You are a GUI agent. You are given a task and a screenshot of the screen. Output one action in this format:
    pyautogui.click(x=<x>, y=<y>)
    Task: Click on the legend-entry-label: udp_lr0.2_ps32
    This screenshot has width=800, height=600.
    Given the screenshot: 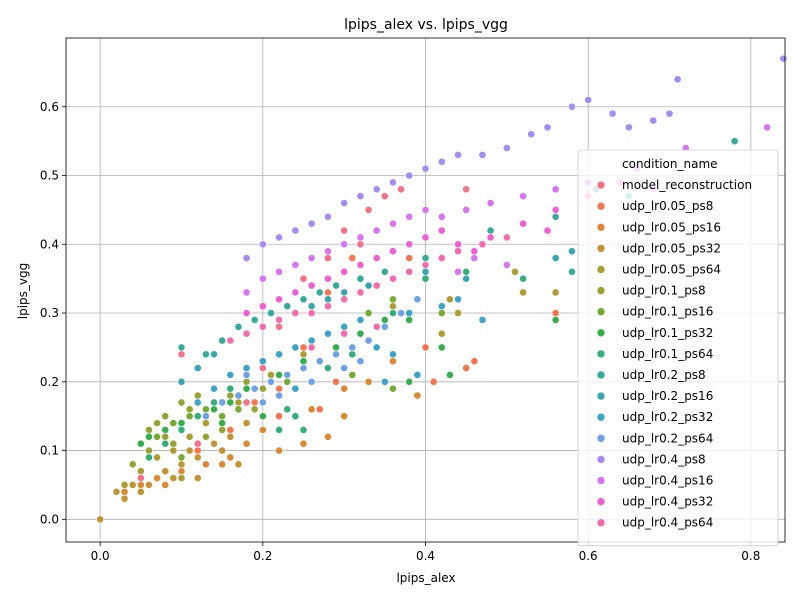 What is the action you would take?
    pyautogui.click(x=667, y=417)
    